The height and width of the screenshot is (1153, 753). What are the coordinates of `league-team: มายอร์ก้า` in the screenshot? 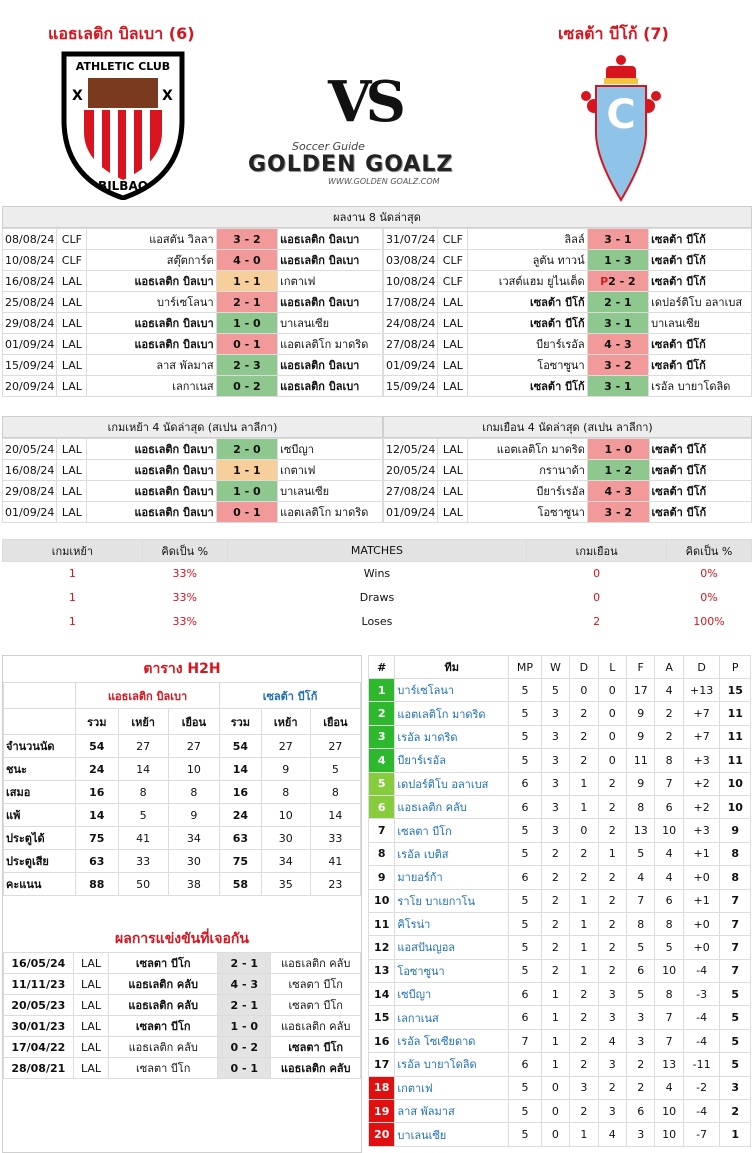 It's located at (452, 877).